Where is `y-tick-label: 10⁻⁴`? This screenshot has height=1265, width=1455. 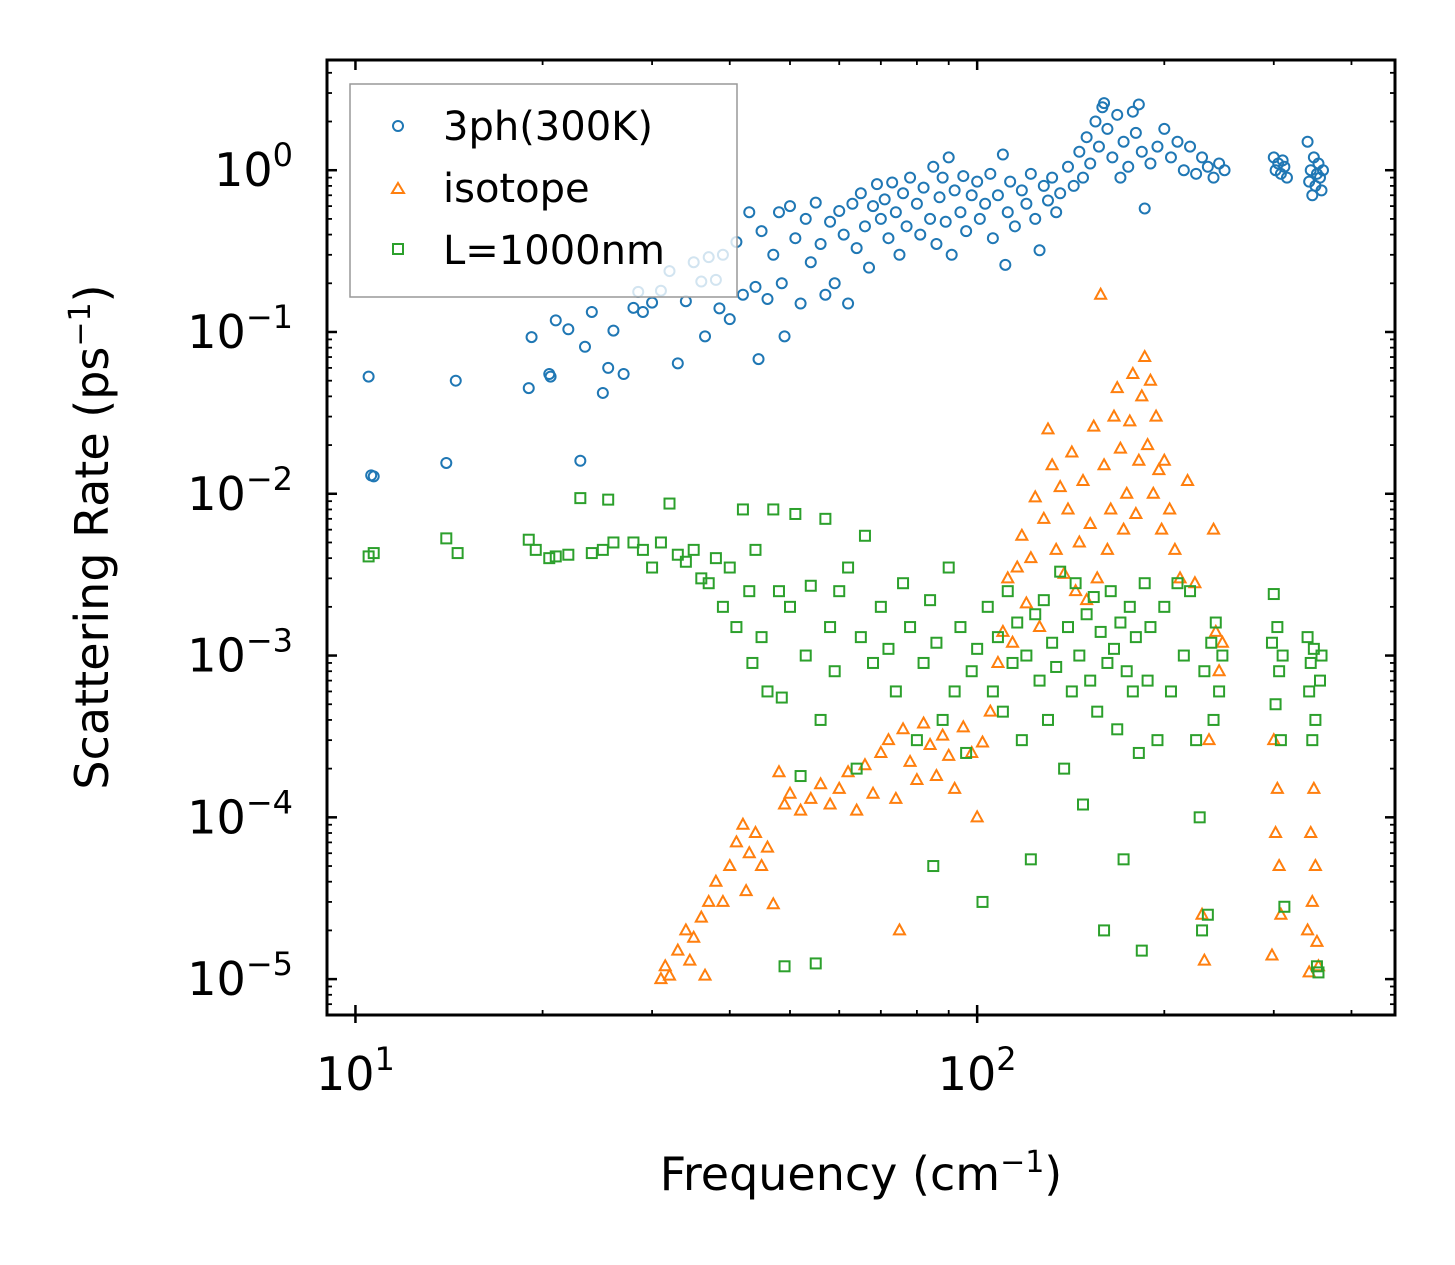
y-tick-label: 10⁻⁴ is located at coordinates (240, 813).